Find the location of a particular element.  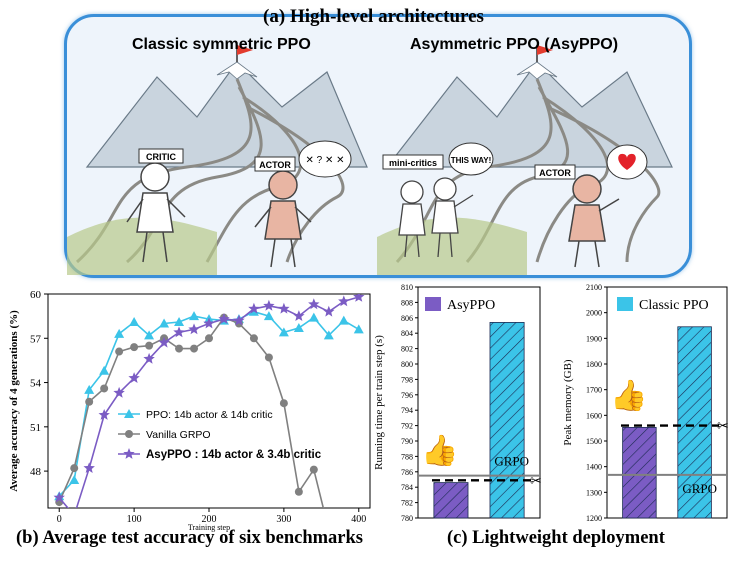

y-tick-label: 782 is located at coordinates (407, 503).